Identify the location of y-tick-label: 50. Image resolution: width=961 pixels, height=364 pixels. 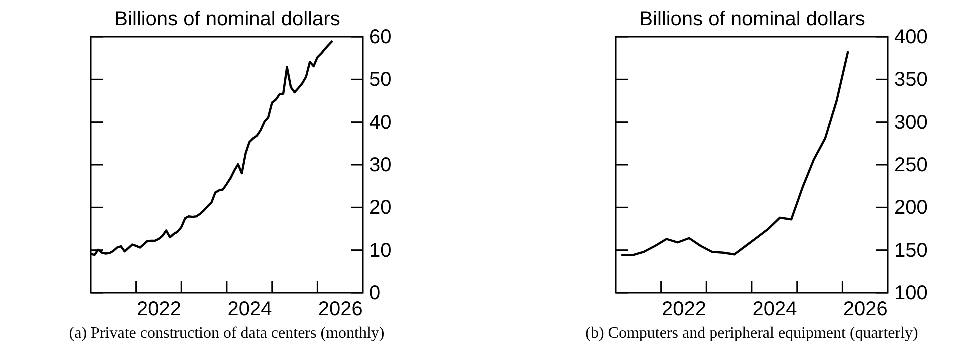
(381, 80).